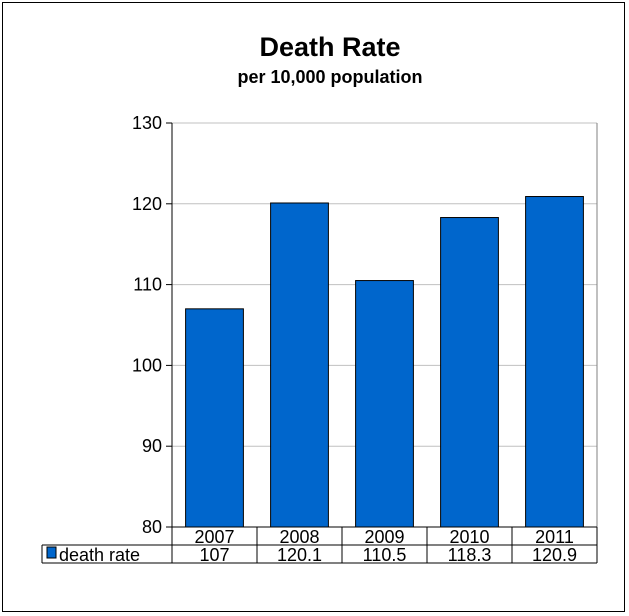 Image resolution: width=629 pixels, height=616 pixels. I want to click on y-tick-label: 130, so click(147, 123).